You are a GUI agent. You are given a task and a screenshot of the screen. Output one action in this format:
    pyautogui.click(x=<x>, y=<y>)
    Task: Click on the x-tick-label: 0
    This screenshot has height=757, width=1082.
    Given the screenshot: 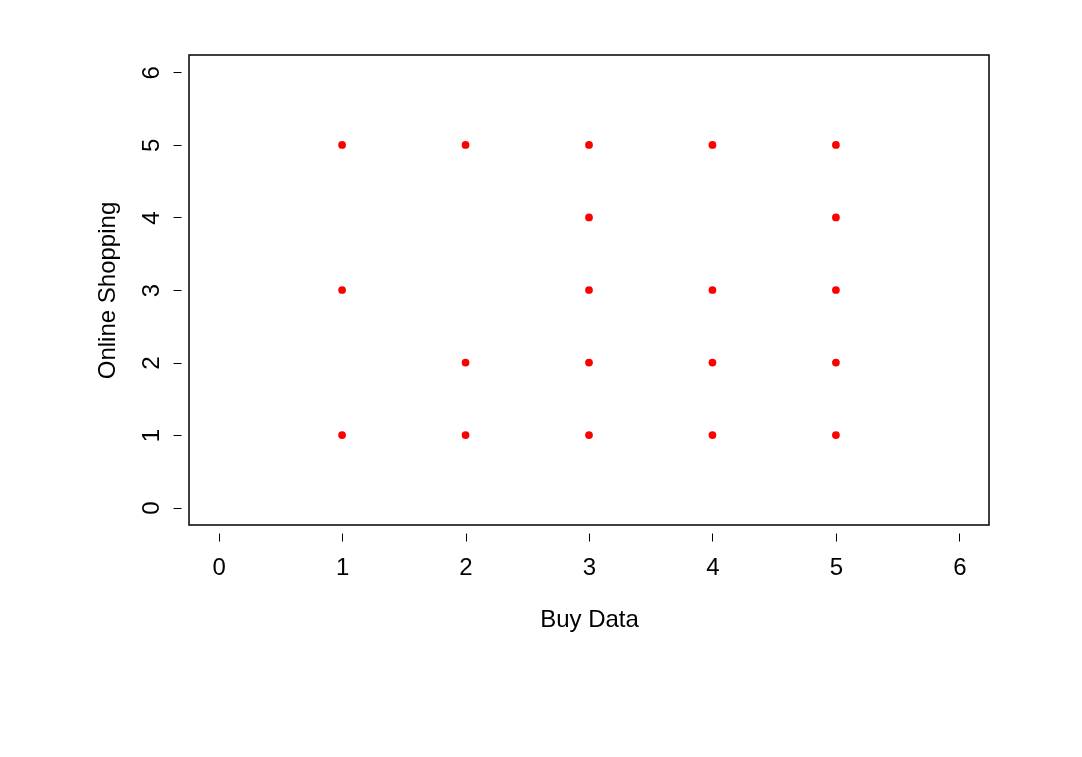 What is the action you would take?
    pyautogui.click(x=219, y=566)
    